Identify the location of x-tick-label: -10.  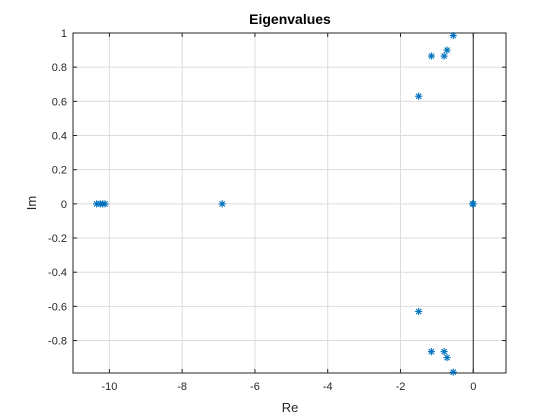
(109, 387).